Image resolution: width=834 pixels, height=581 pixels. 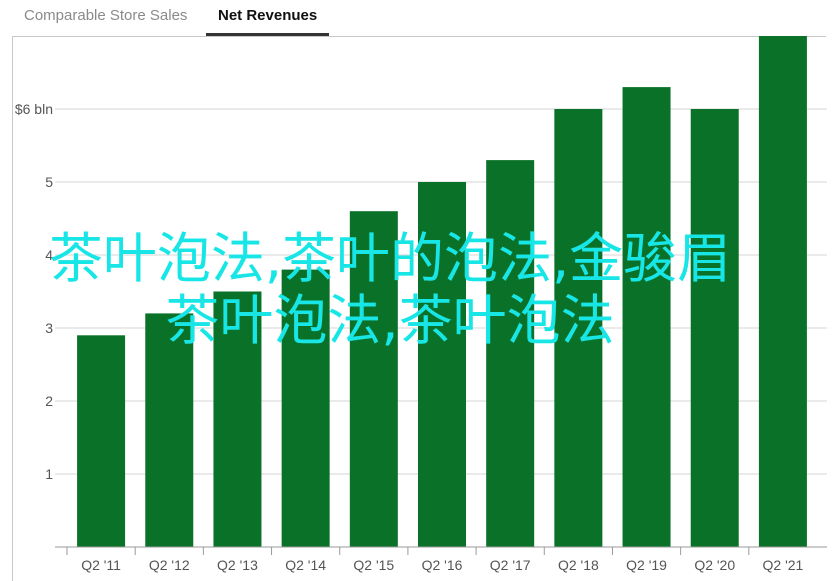 What do you see at coordinates (106, 15) in the screenshot?
I see `tab-comparable-store-sales: Comparable Store Sales` at bounding box center [106, 15].